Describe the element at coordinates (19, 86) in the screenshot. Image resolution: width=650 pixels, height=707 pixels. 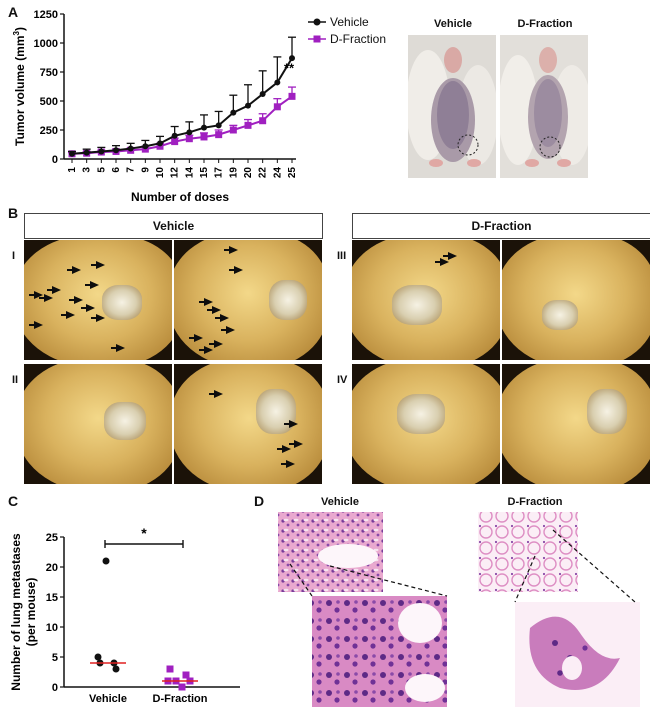
I see `y-axis-label-a: Tumor volume (mm3)` at that location.